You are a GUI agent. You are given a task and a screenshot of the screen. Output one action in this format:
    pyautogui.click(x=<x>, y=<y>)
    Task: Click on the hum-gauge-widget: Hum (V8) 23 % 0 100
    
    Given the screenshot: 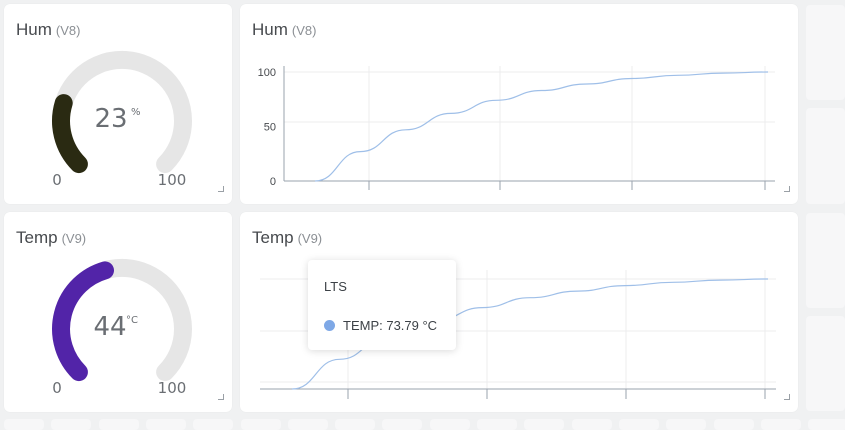 What is the action you would take?
    pyautogui.click(x=118, y=104)
    